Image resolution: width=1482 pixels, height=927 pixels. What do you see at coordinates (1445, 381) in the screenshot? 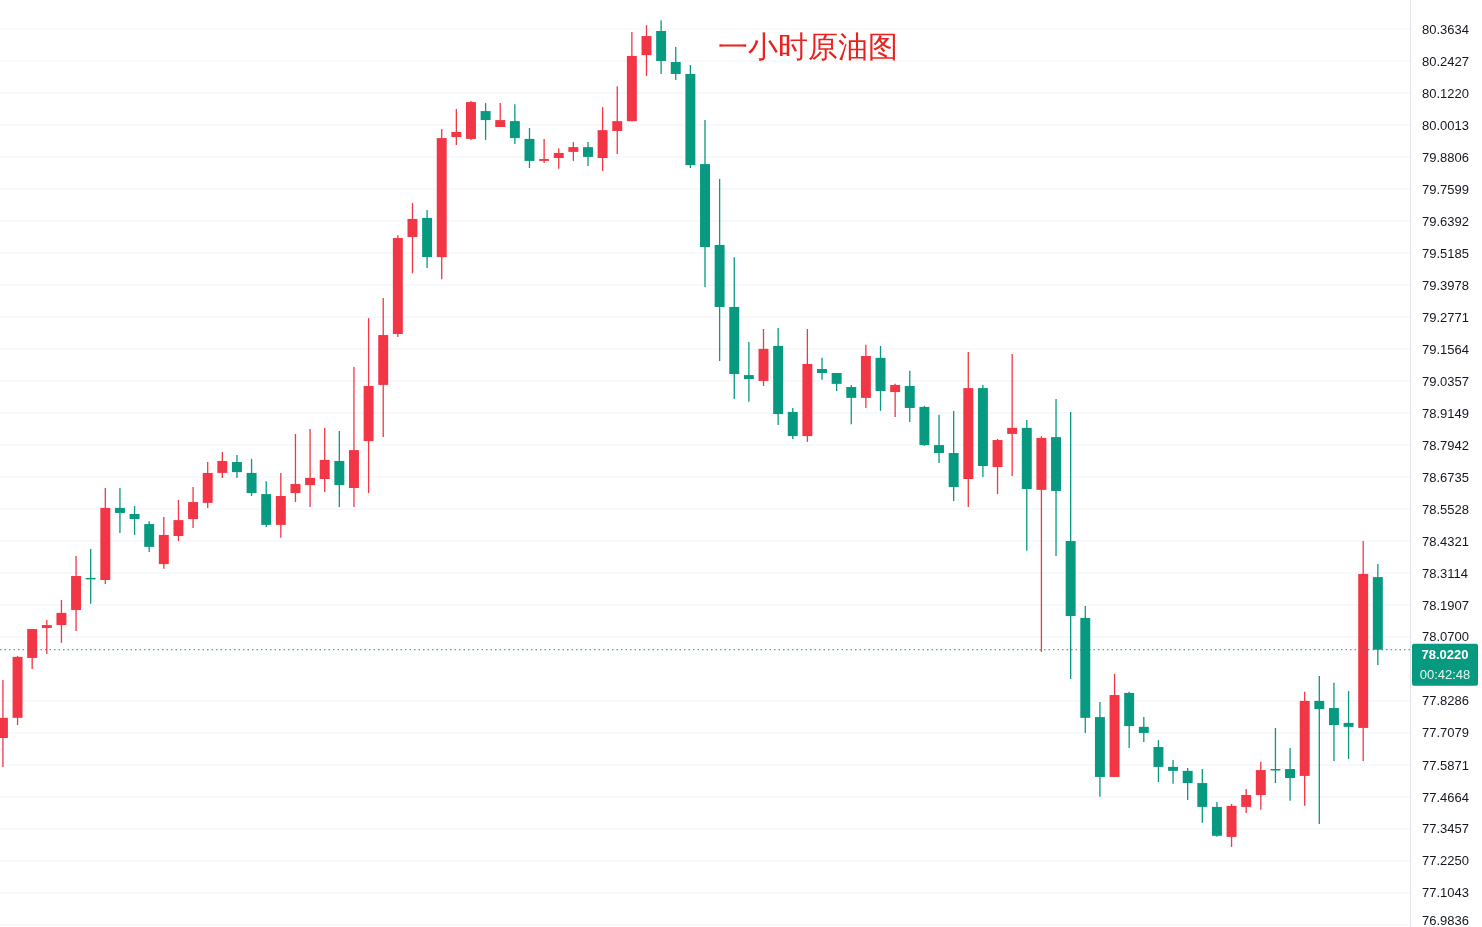
I see `y-tick-label: 79.0357` at bounding box center [1445, 381].